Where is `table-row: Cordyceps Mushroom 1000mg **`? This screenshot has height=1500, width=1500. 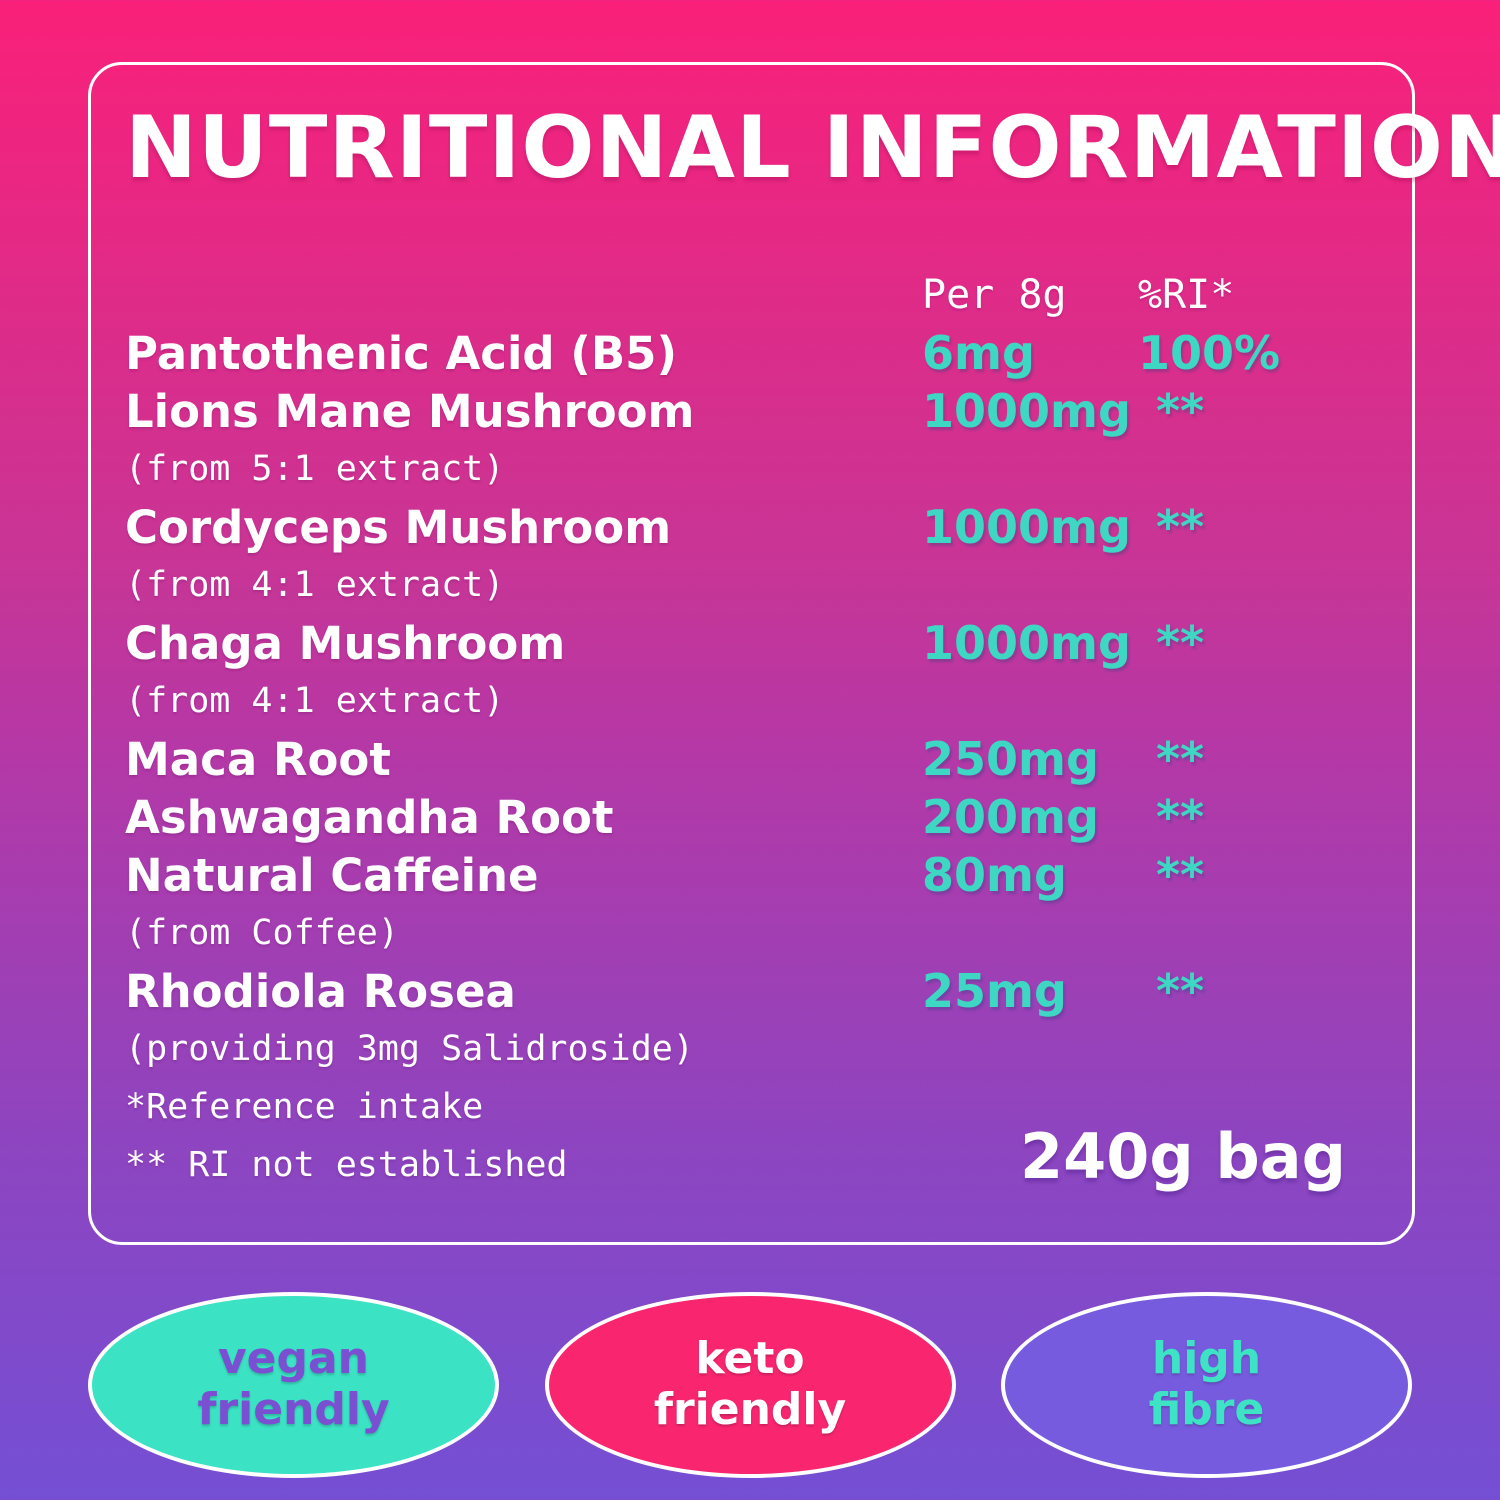
table-row: Cordyceps Mushroom 1000mg ** is located at coordinates (768, 527).